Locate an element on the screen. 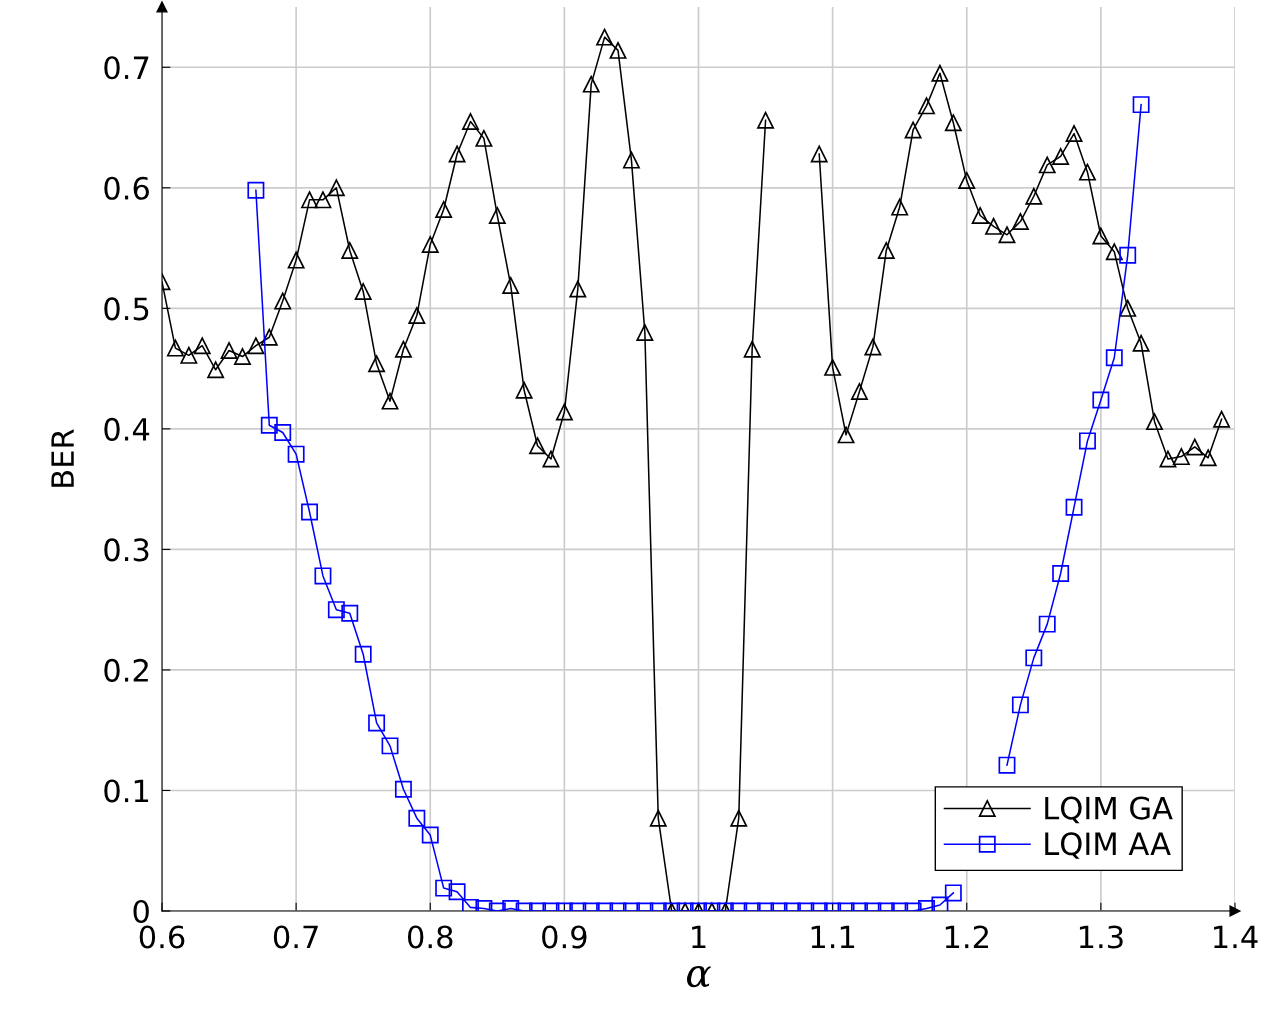 The width and height of the screenshot is (1267, 1011). y-tick-label: 0.7 is located at coordinates (126, 68).